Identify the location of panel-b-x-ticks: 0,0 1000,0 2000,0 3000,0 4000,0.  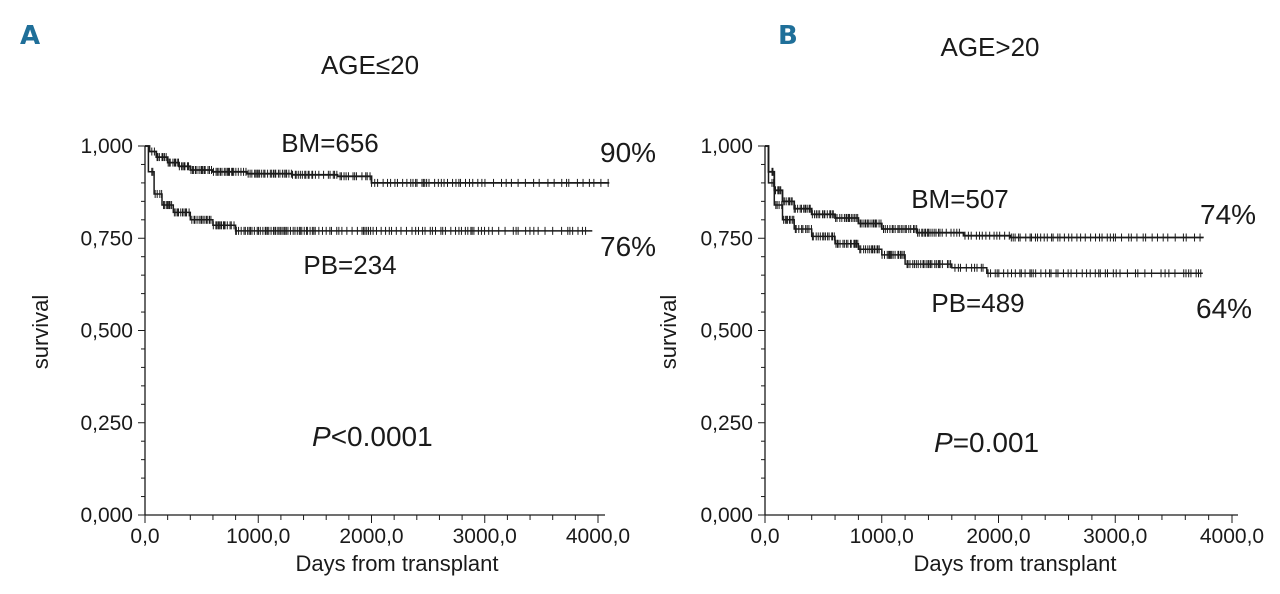
(1007, 531).